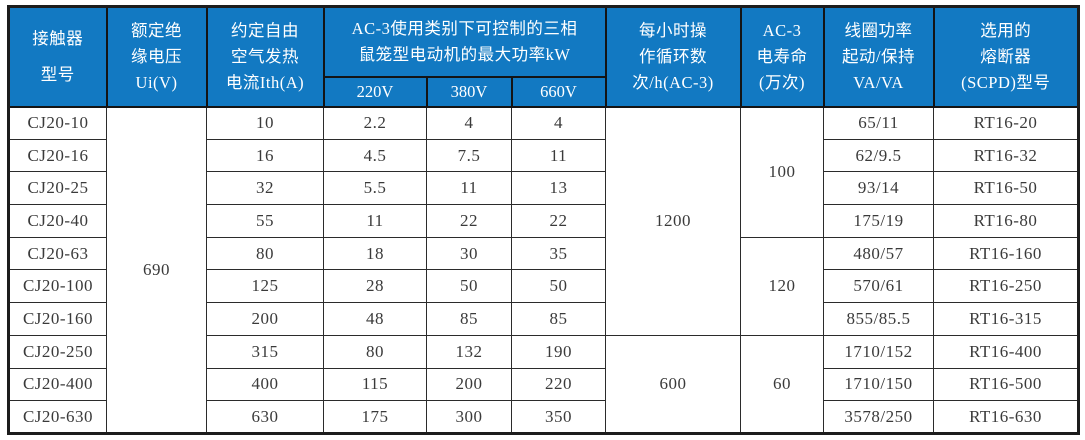  Describe the element at coordinates (375, 417) in the screenshot. I see `cell-p220: 175` at that location.